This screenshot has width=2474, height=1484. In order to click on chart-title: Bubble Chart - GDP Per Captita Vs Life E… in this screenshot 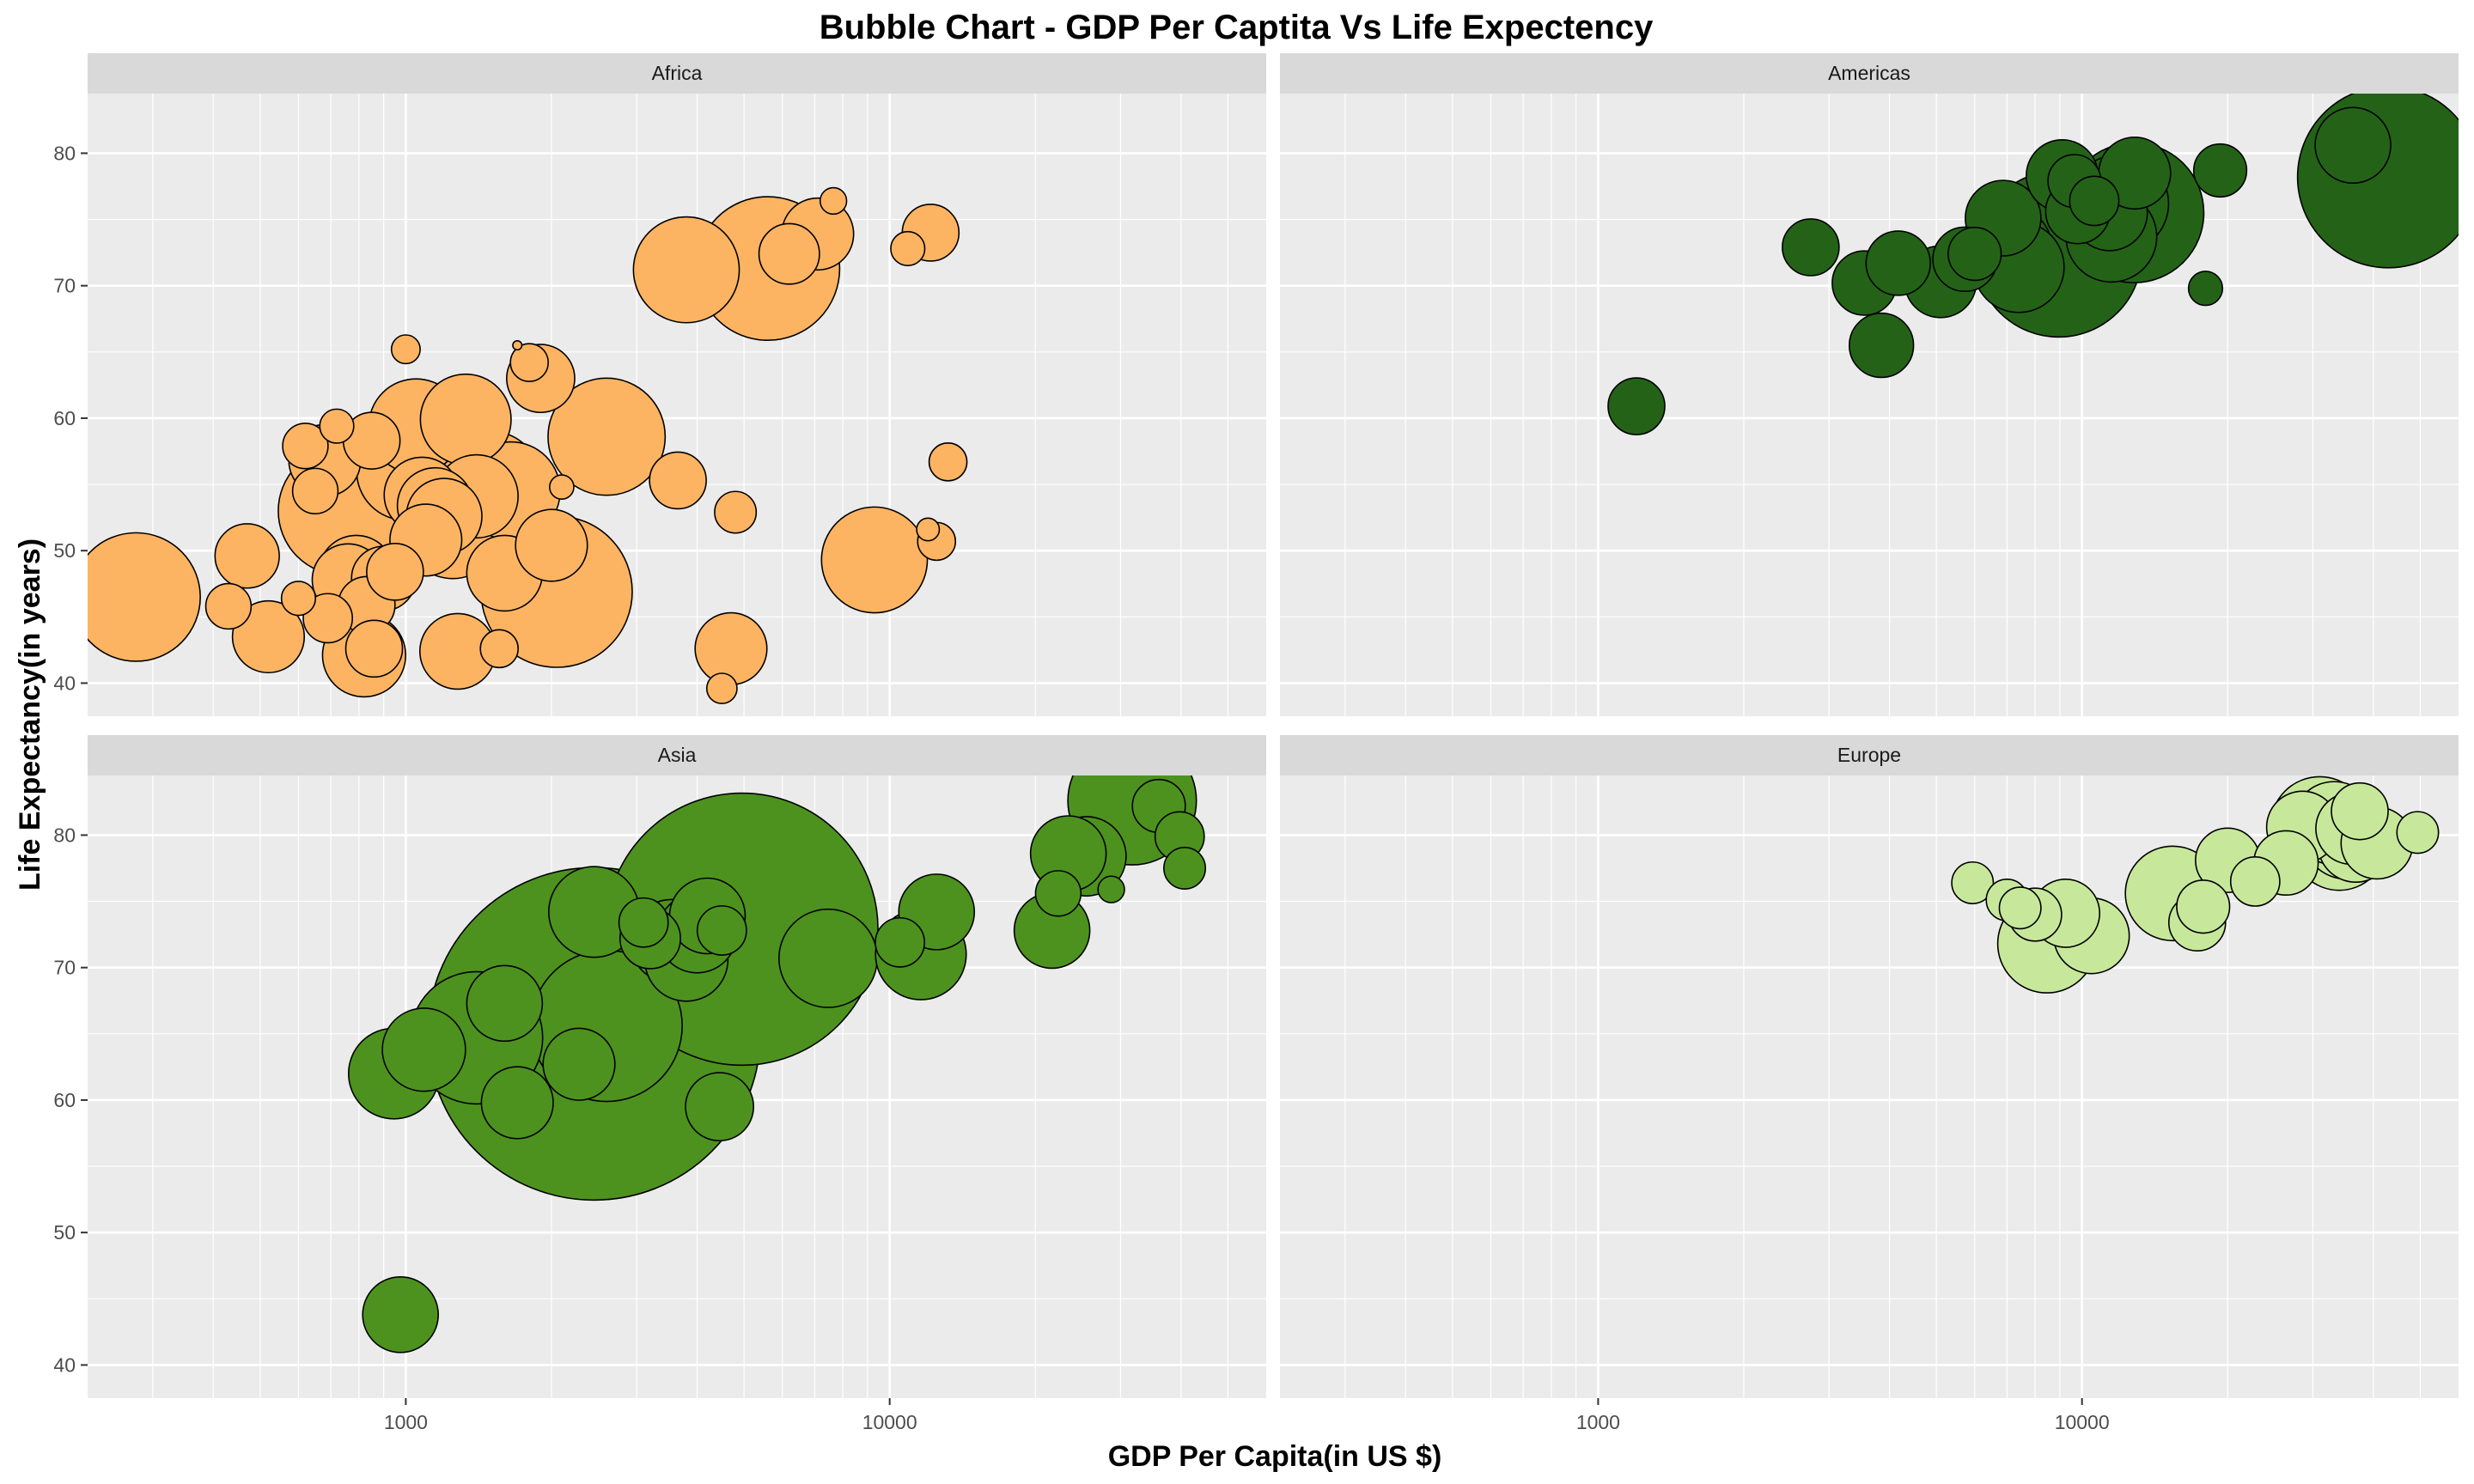, I will do `click(1237, 27)`.